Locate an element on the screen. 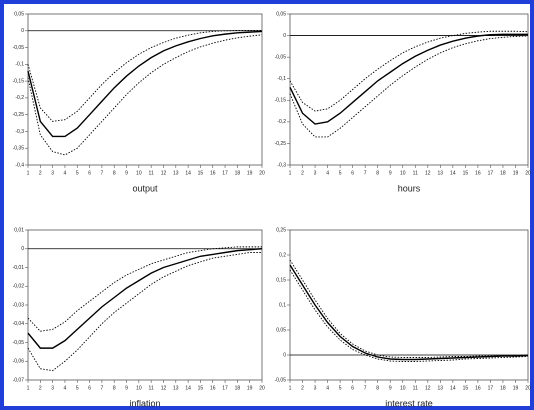 The height and width of the screenshot is (410, 534). y-tick-label: -0,06 is located at coordinates (19, 362).